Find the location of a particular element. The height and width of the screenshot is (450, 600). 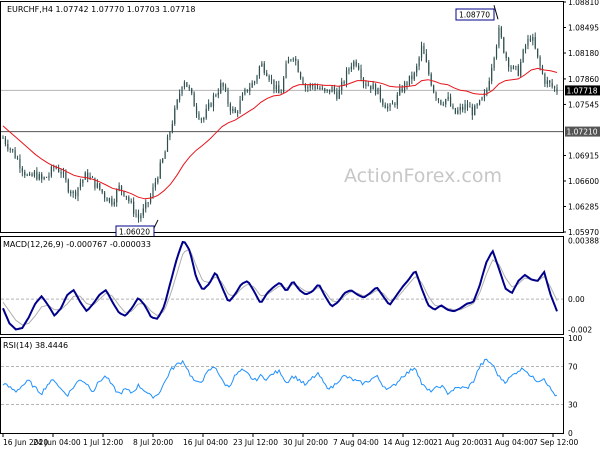

high-annotation: 1.08770 is located at coordinates (477, 13).